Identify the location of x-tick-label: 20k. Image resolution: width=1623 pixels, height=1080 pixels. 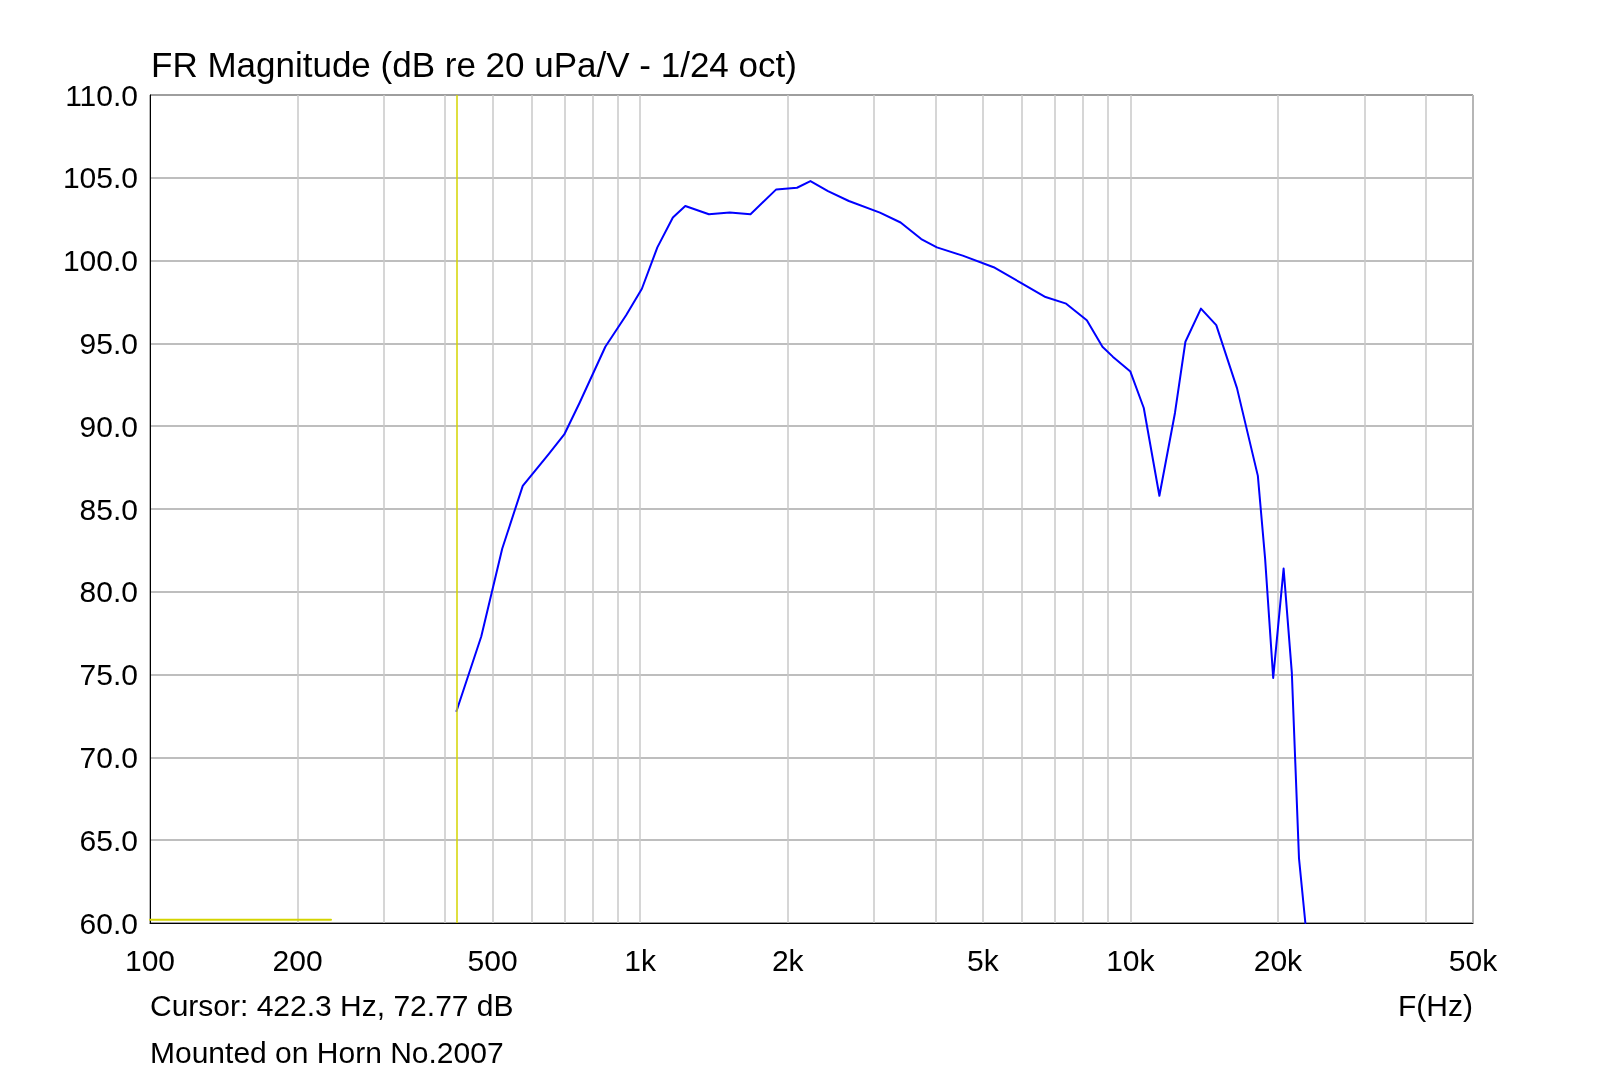
(1278, 960).